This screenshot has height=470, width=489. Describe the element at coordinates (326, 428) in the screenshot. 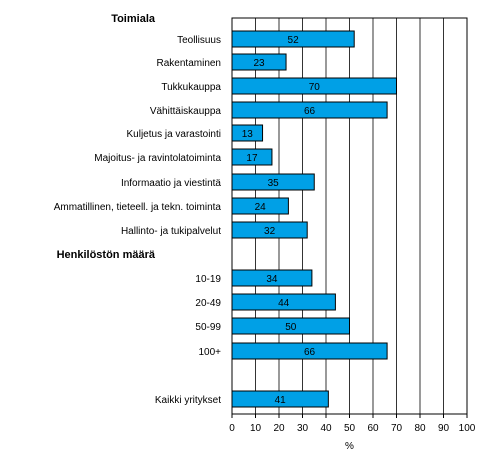

I see `x-tick-label: 40` at that location.